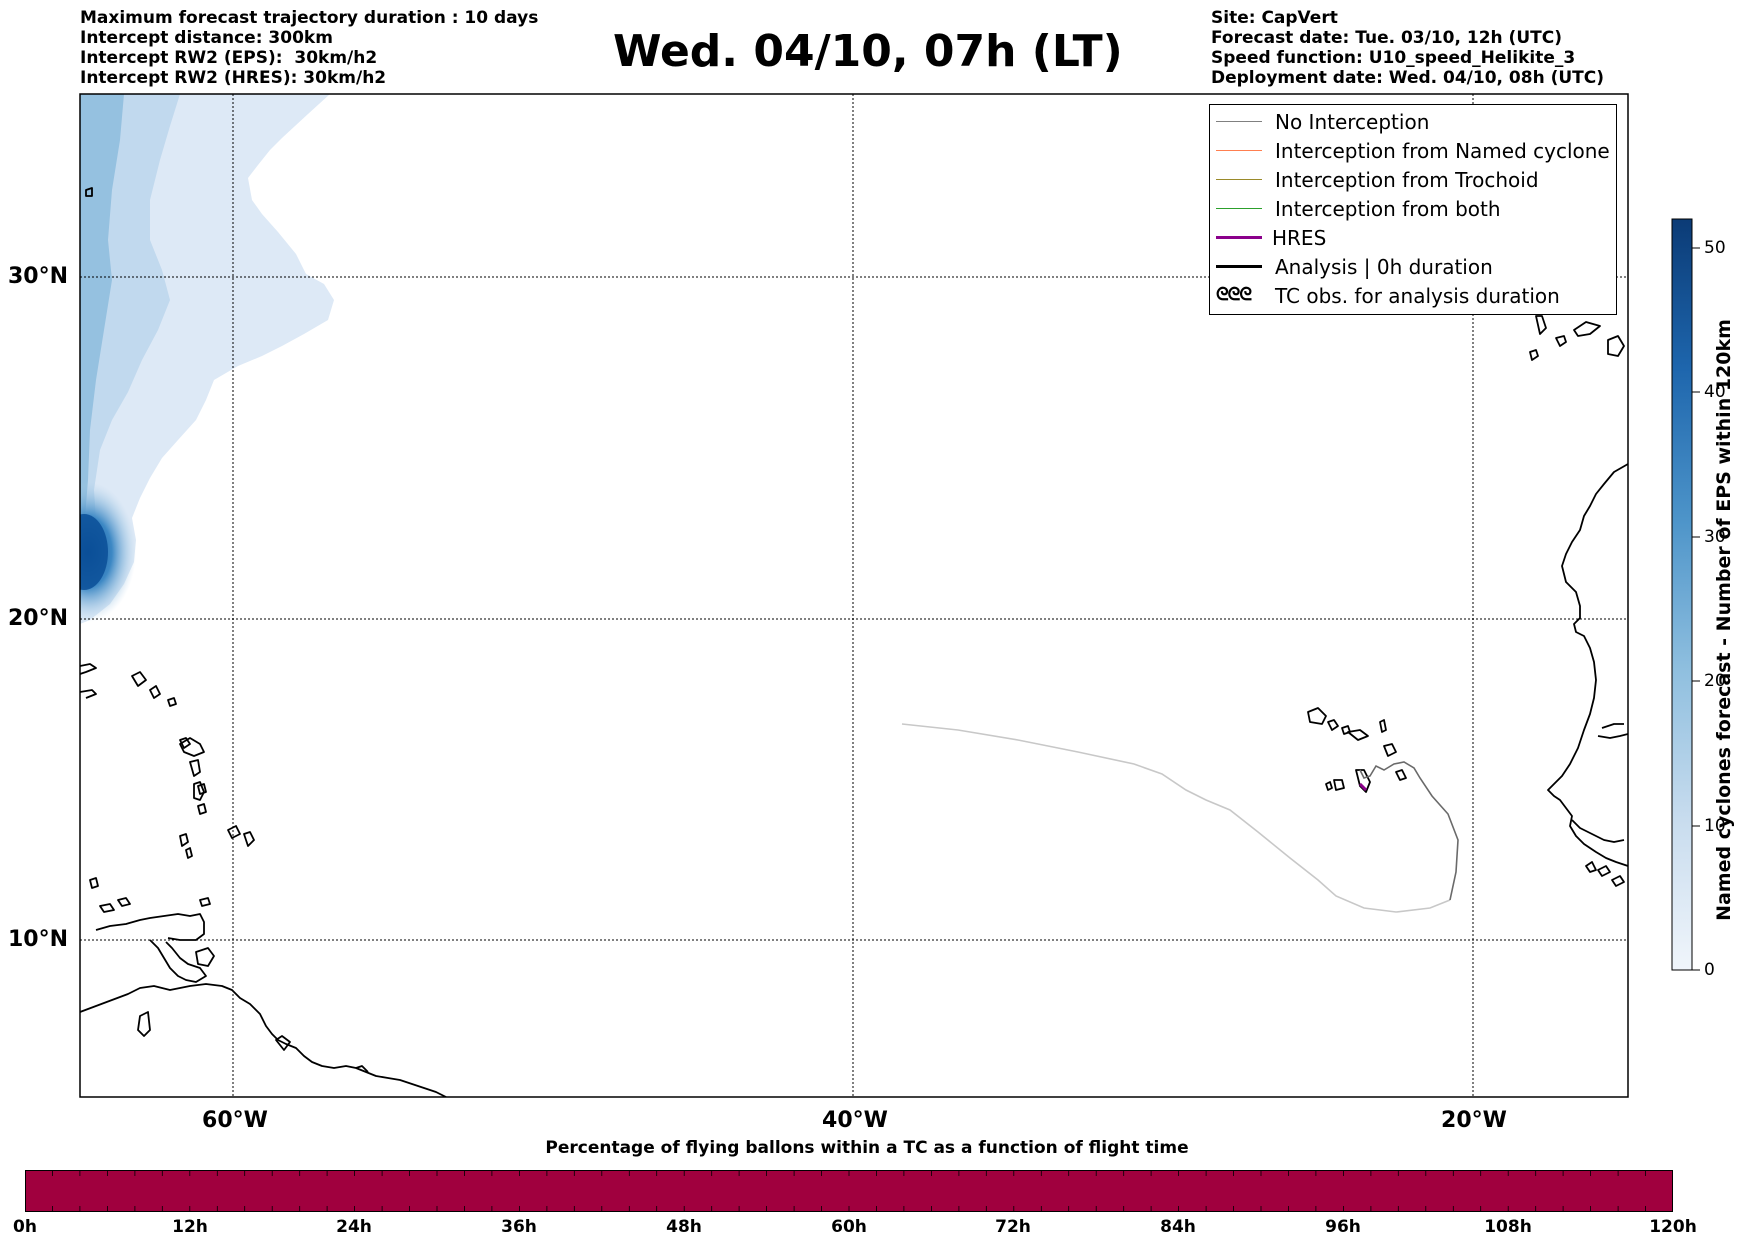 This screenshot has height=1241, width=1752. I want to click on lat-label-30n: 30°N, so click(38, 276).